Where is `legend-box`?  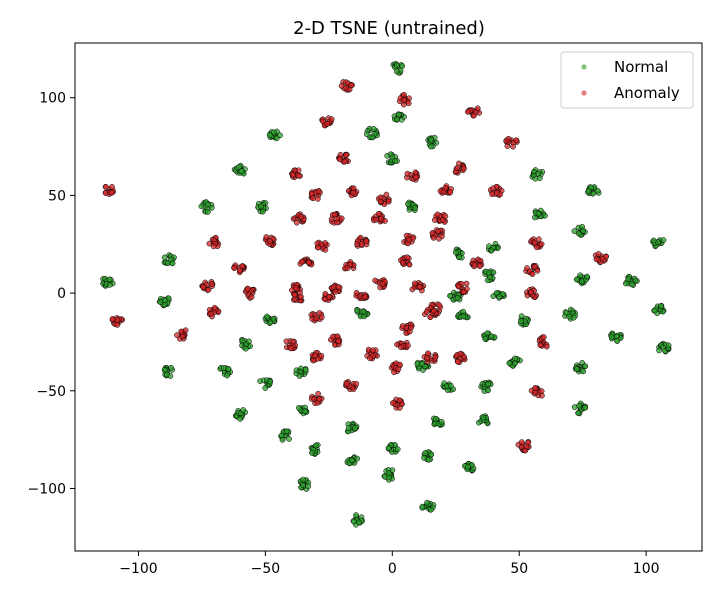 legend-box is located at coordinates (627, 80).